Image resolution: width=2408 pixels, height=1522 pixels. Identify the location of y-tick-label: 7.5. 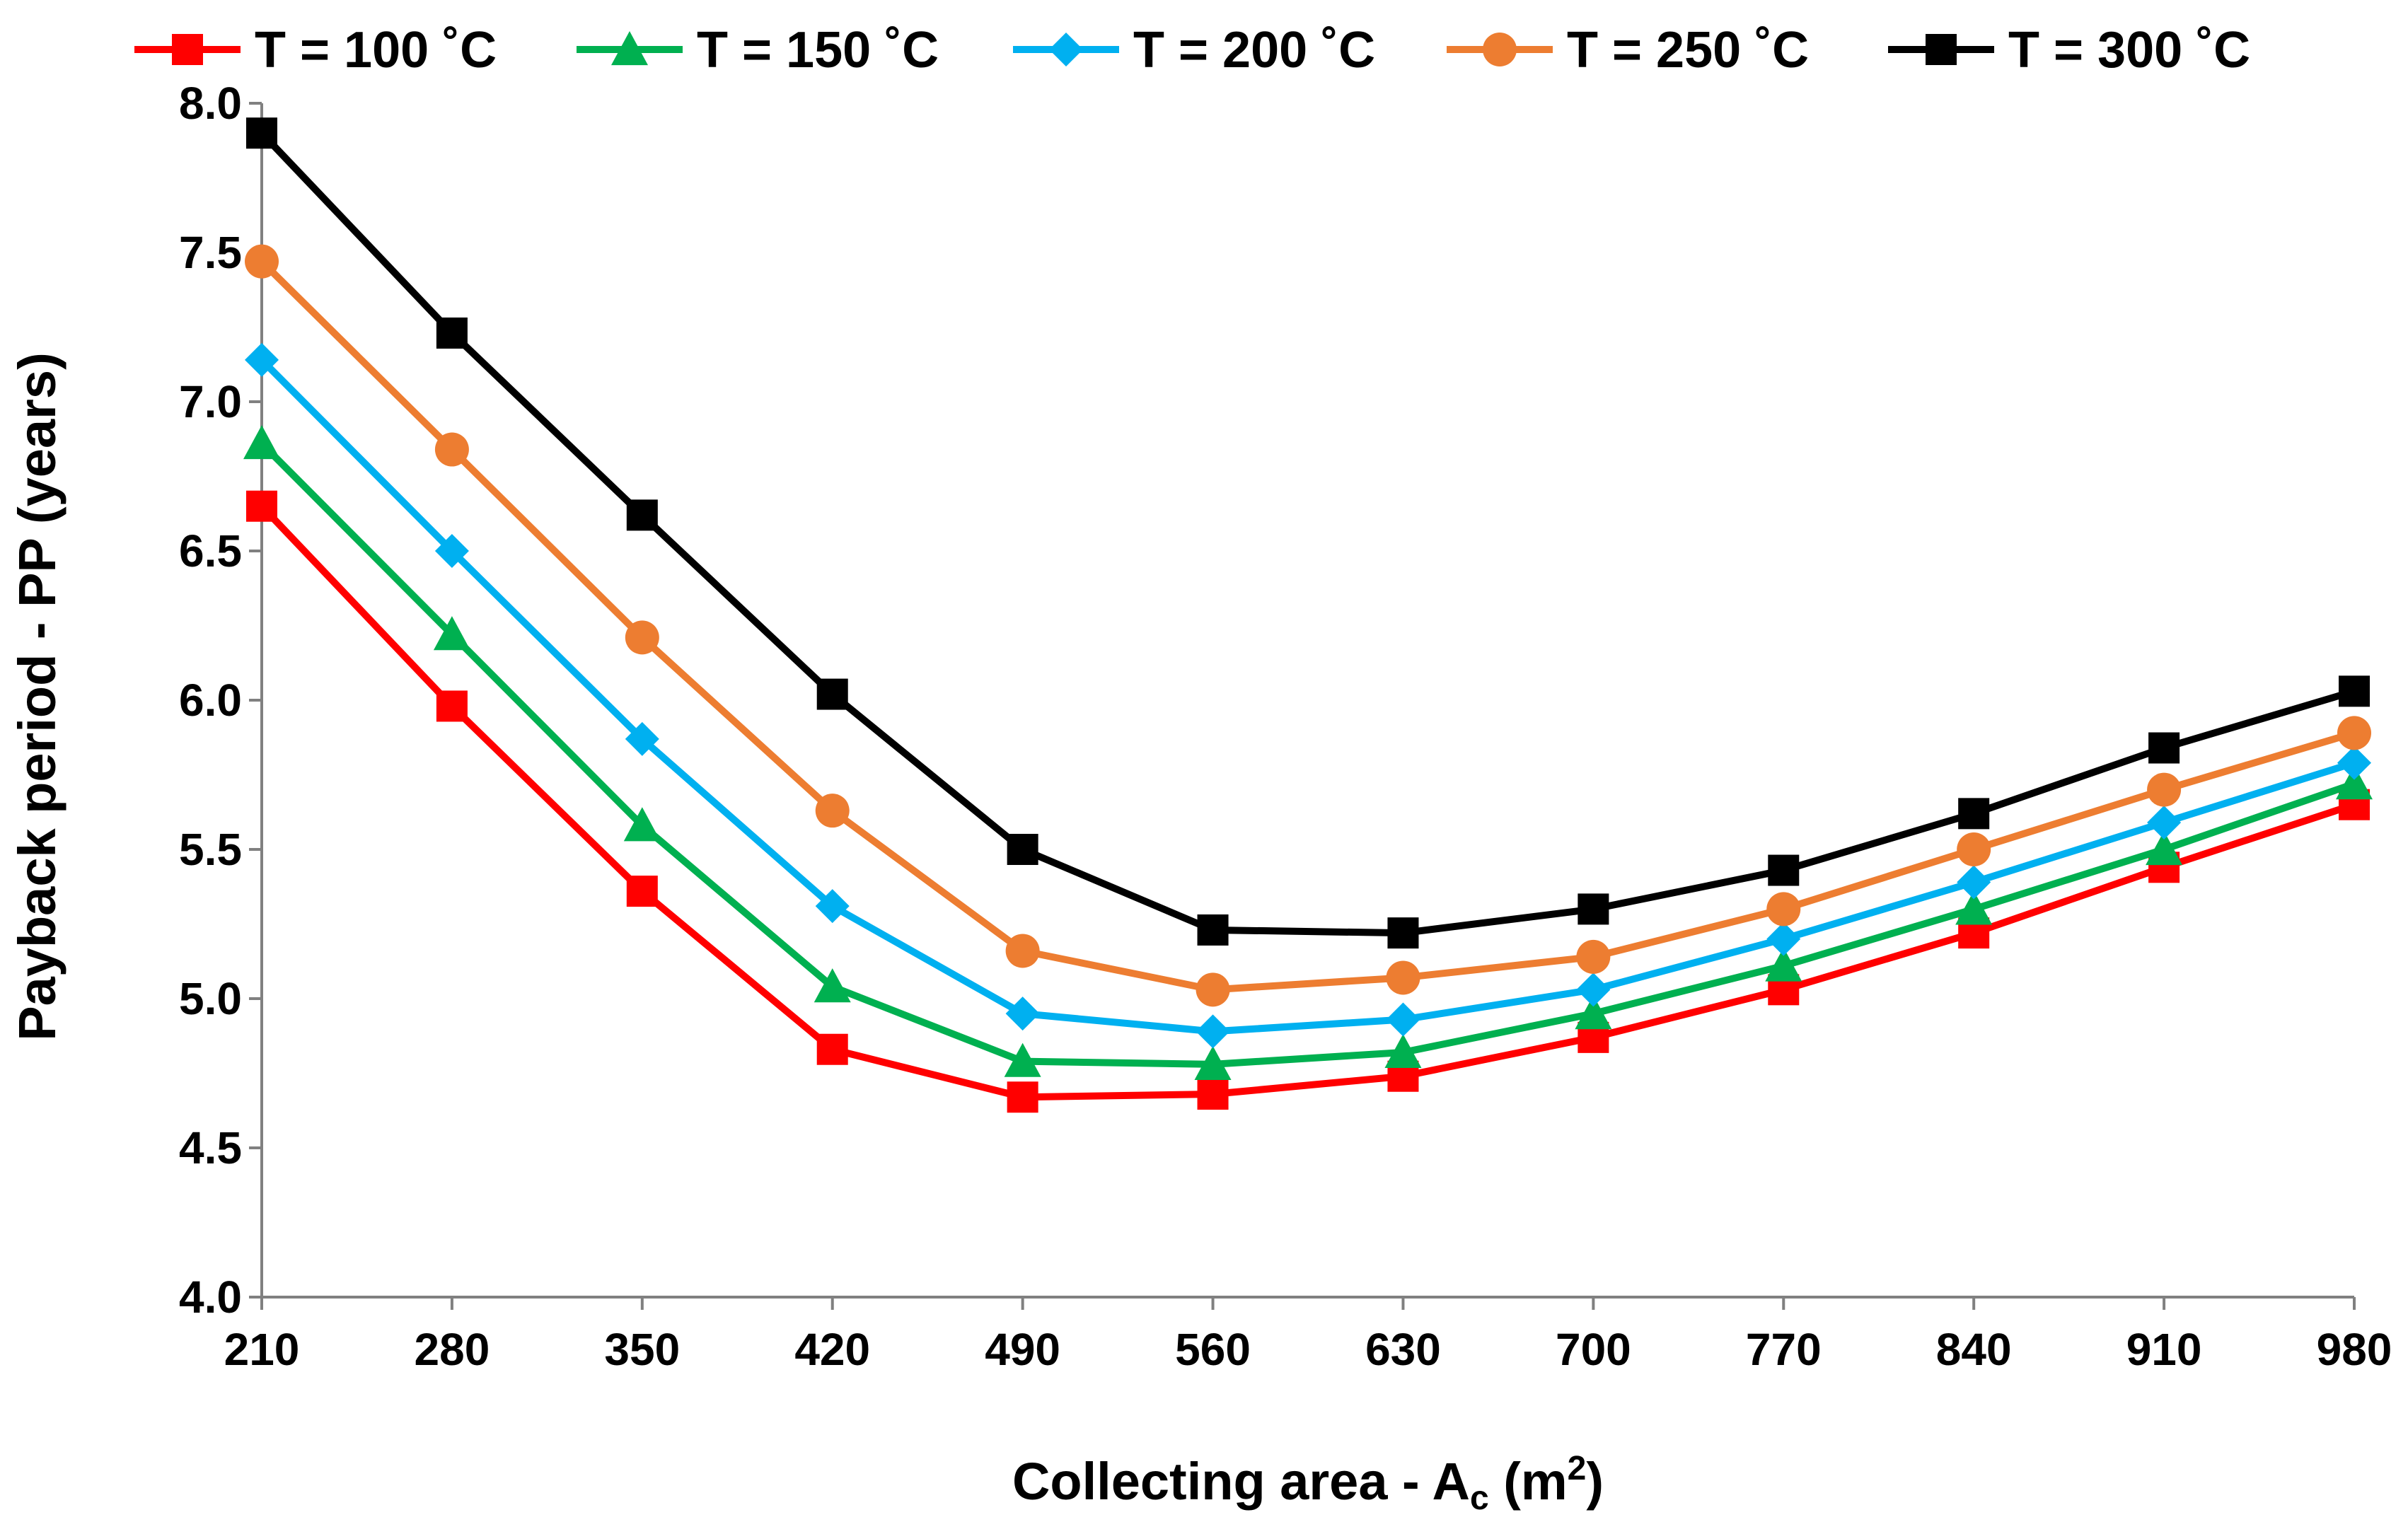
(211, 253).